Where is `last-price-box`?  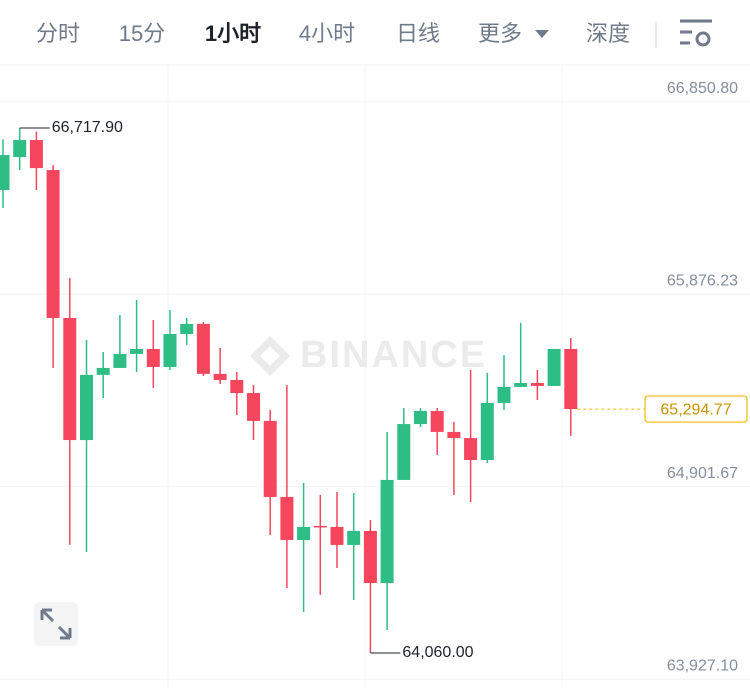
last-price-box is located at coordinates (696, 409).